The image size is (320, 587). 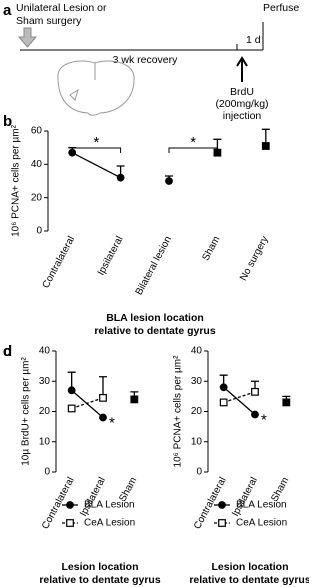 What do you see at coordinates (49, 21) in the screenshot?
I see `surgery-label: Sham surgery` at bounding box center [49, 21].